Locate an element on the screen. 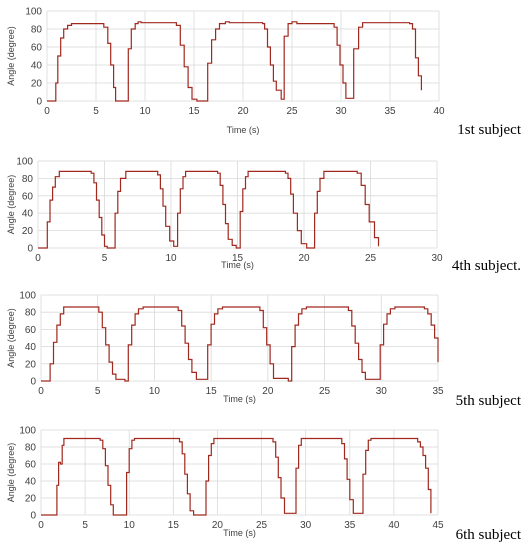  caption-subject-5: 5th subject is located at coordinates (488, 401).